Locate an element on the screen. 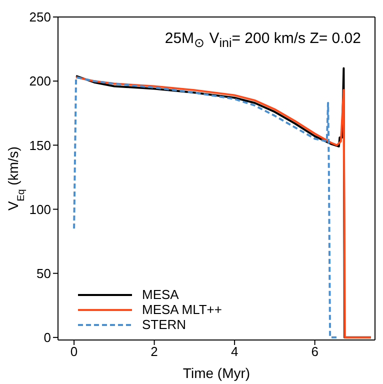 Image resolution: width=383 pixels, height=384 pixels. y-tick-label: 150 is located at coordinates (40, 145).